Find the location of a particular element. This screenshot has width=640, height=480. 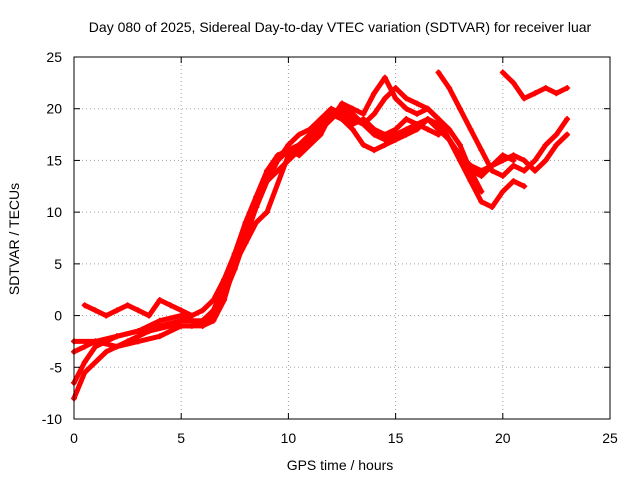

y-tick-label: -10 is located at coordinates (52, 419).